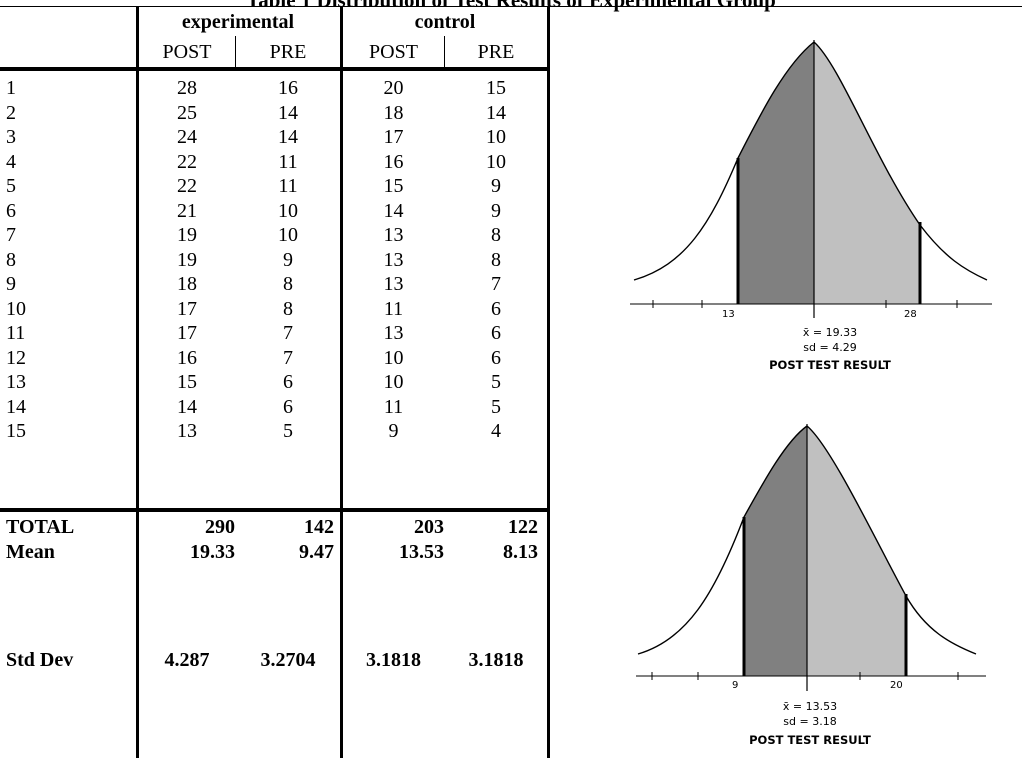 Image resolution: width=1022 pixels, height=758 pixels. What do you see at coordinates (548, 382) in the screenshot?
I see `col-divider-graphs` at bounding box center [548, 382].